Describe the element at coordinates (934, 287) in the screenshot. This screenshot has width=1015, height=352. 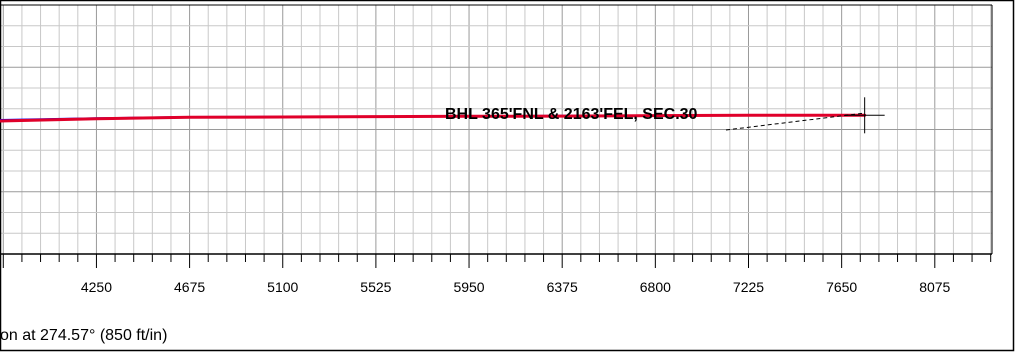
I see `x-tick-label: 8075` at that location.